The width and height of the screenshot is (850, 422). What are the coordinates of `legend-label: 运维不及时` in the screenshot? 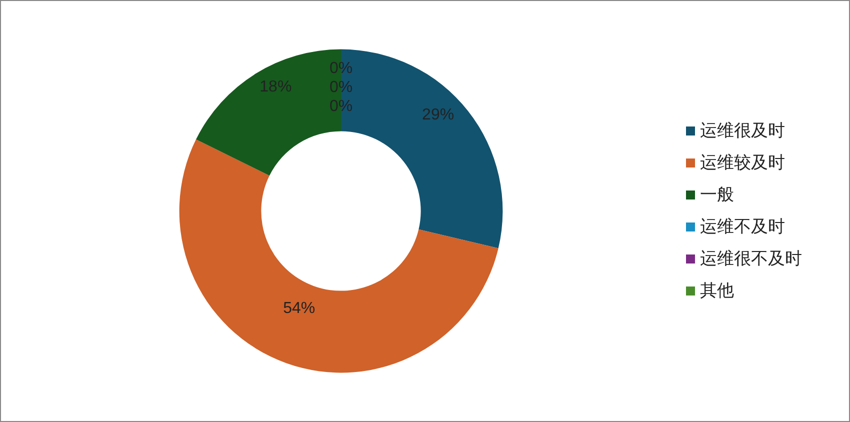 It's located at (742, 227).